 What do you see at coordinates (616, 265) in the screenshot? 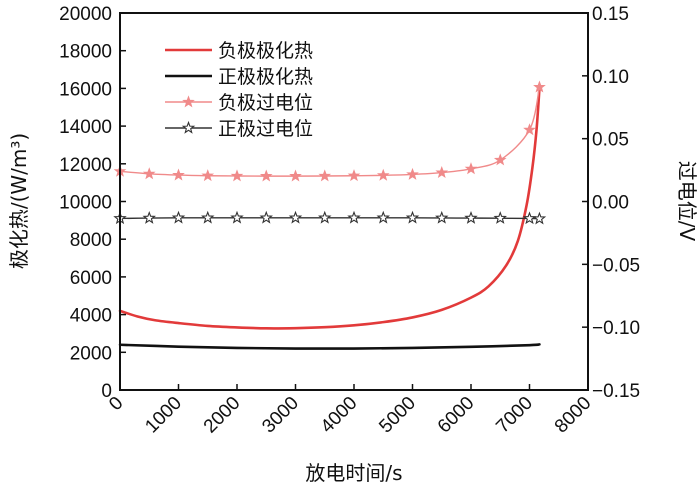
I see `y-right-tick-label: −0.05` at bounding box center [616, 265].